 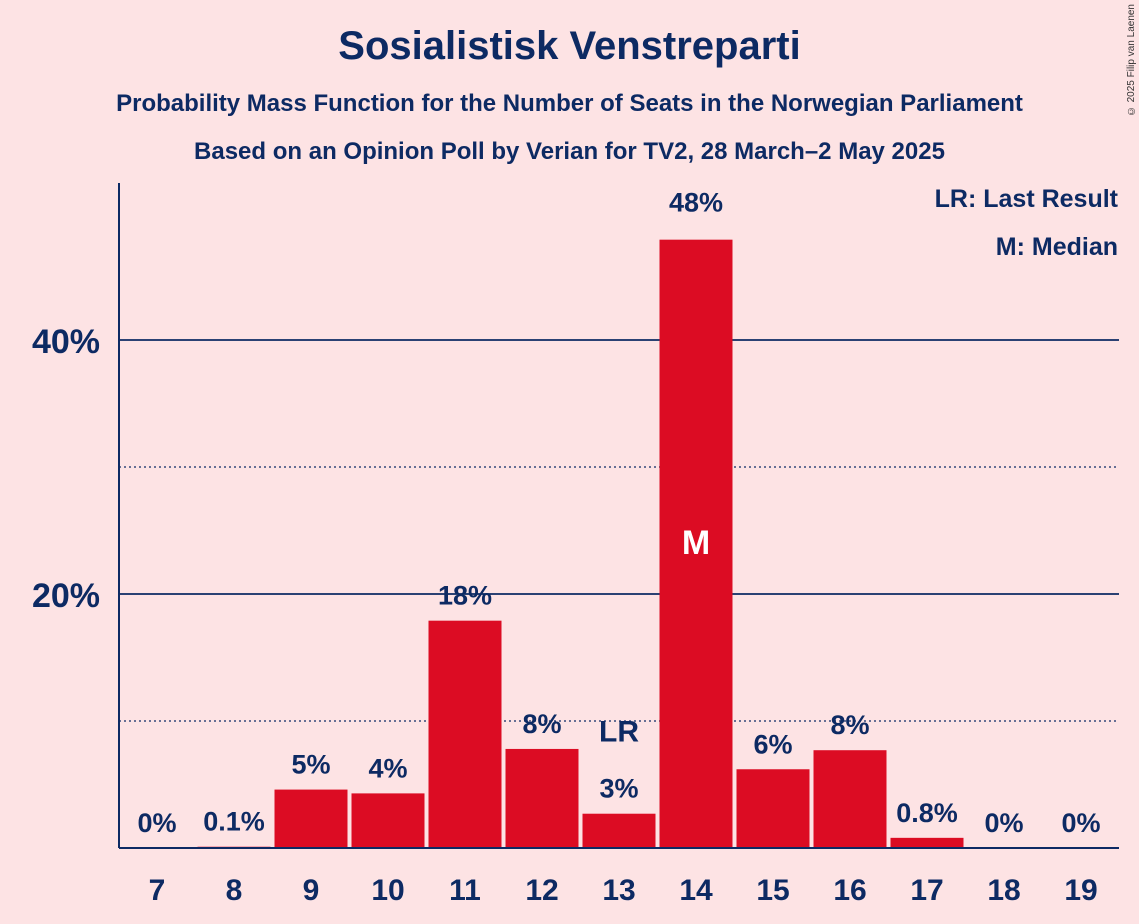 What do you see at coordinates (234, 822) in the screenshot?
I see `data-label: 0.1%` at bounding box center [234, 822].